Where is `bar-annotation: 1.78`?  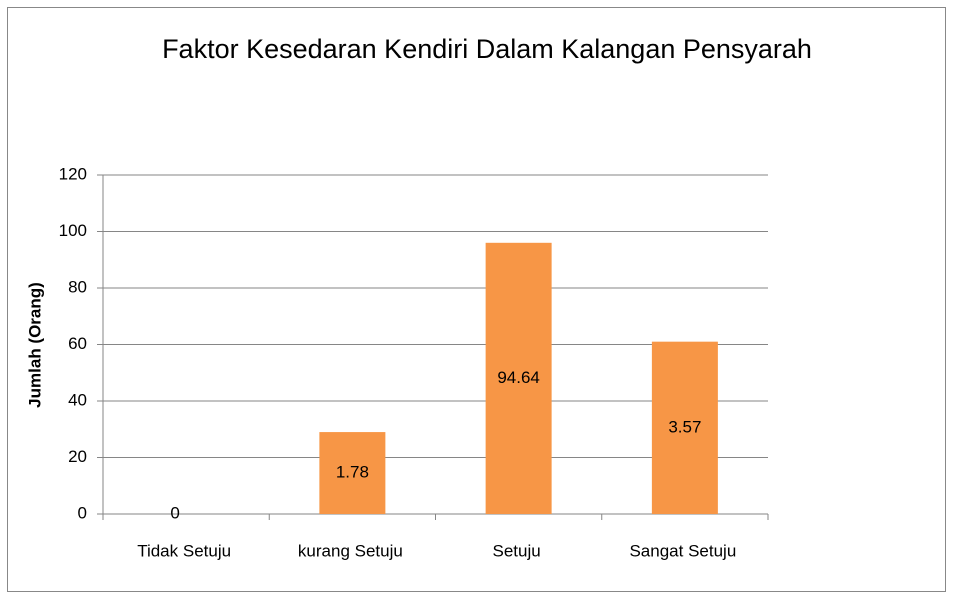
bar-annotation: 1.78 is located at coordinates (352, 472).